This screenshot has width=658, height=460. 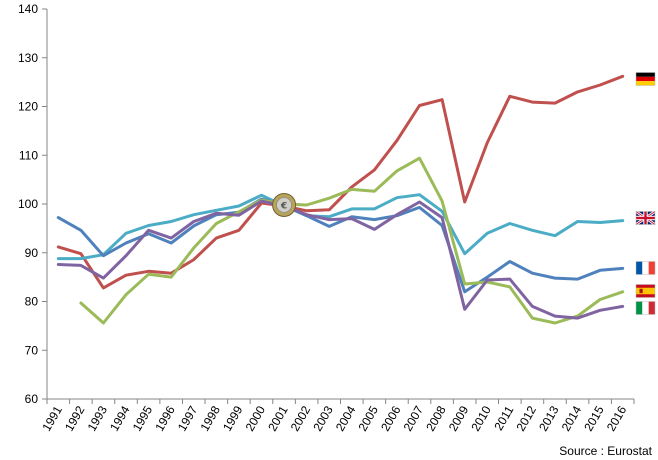 What do you see at coordinates (340, 227) in the screenshot?
I see `series-line-united-kingdom` at bounding box center [340, 227].